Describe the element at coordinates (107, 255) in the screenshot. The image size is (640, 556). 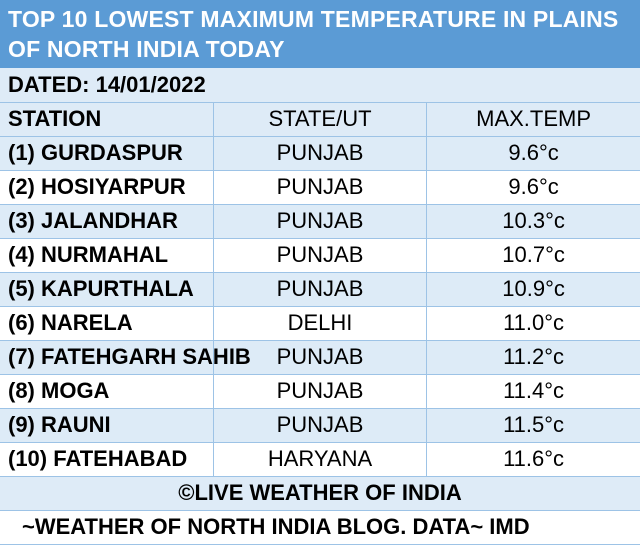
I see `station-cell: (4) NURMAHAL` at that location.